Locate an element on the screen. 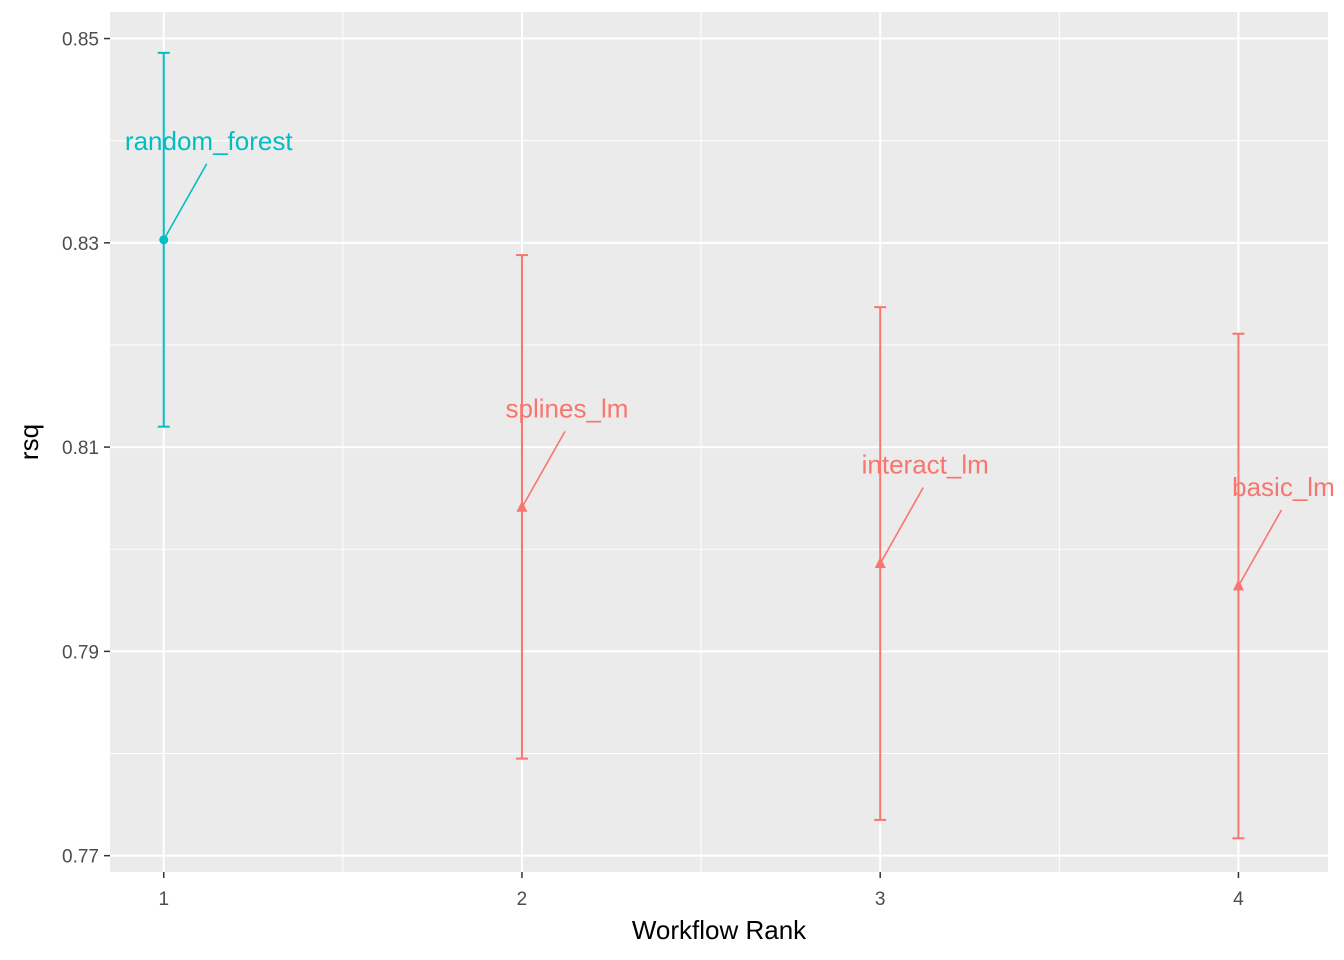 The width and height of the screenshot is (1344, 960). point-label: basic_lm is located at coordinates (1283, 487).